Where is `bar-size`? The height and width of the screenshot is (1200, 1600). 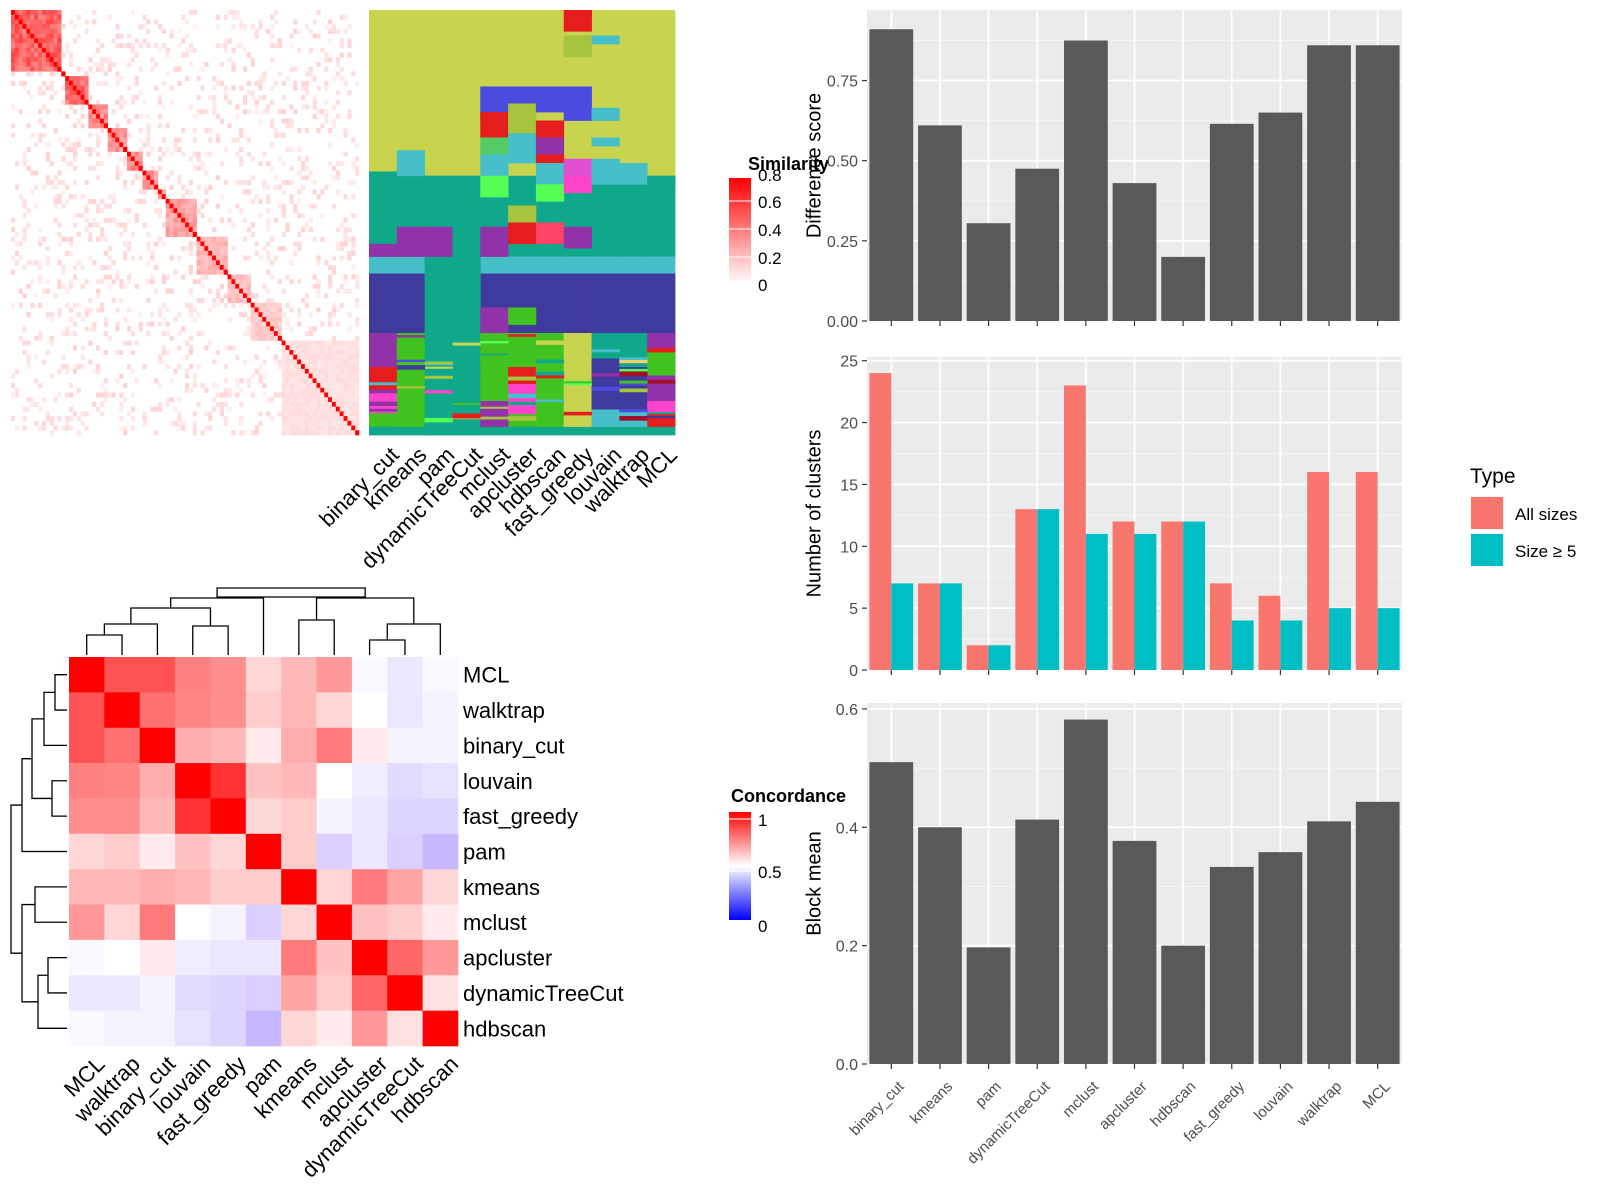 bar-size is located at coordinates (902, 626).